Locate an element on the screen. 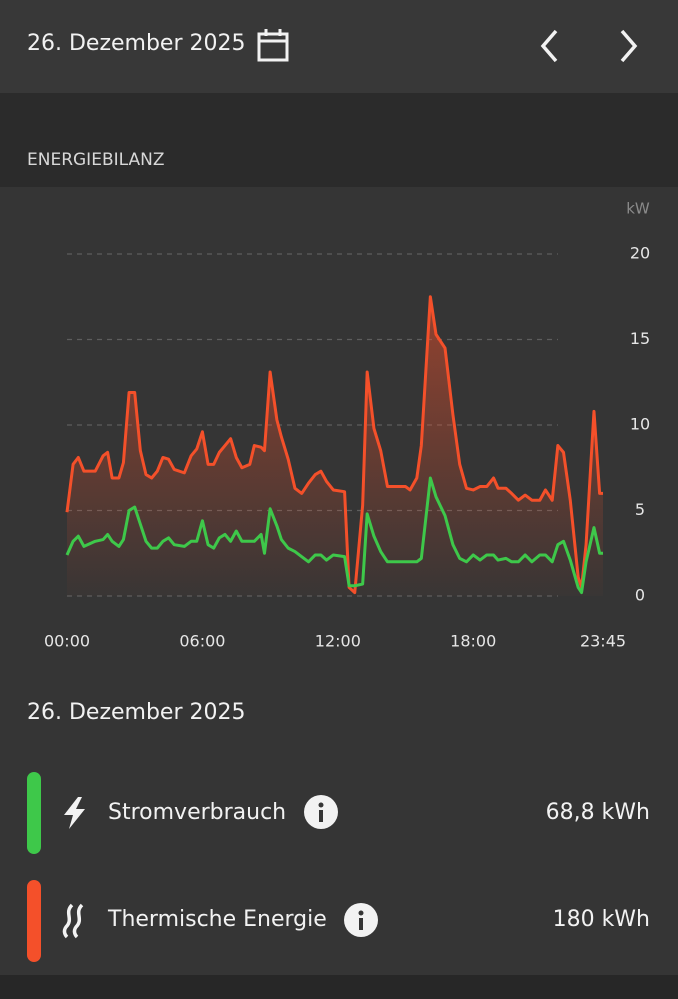 Image resolution: width=678 pixels, height=999 pixels. x-tick-label: 12:00 is located at coordinates (338, 641).